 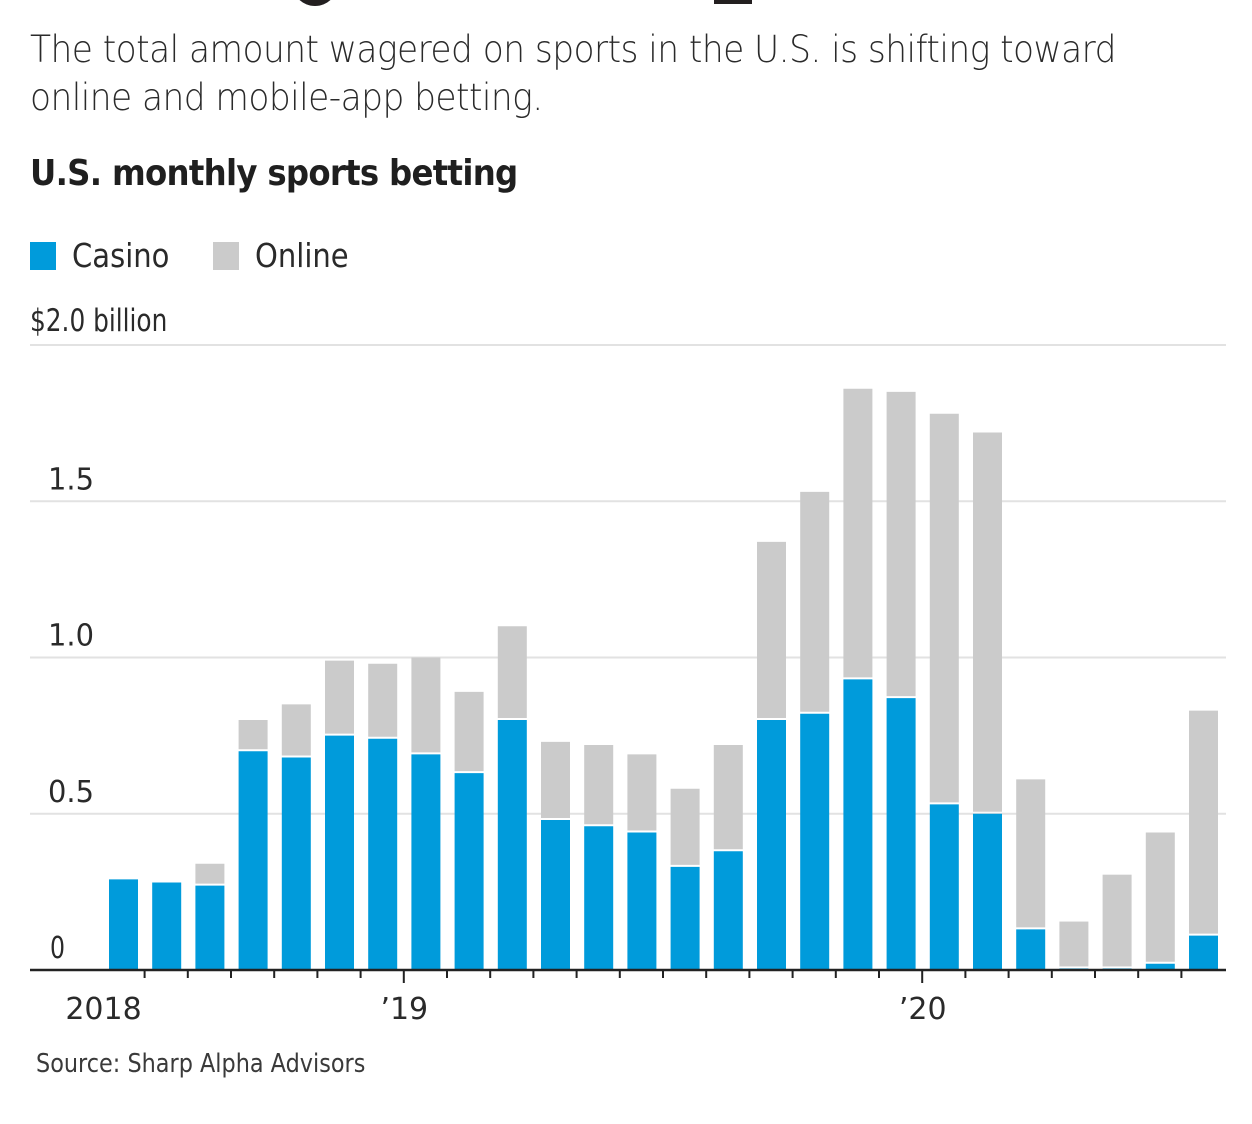 What do you see at coordinates (103, 1009) in the screenshot?
I see `x-tick-label: 2018` at bounding box center [103, 1009].